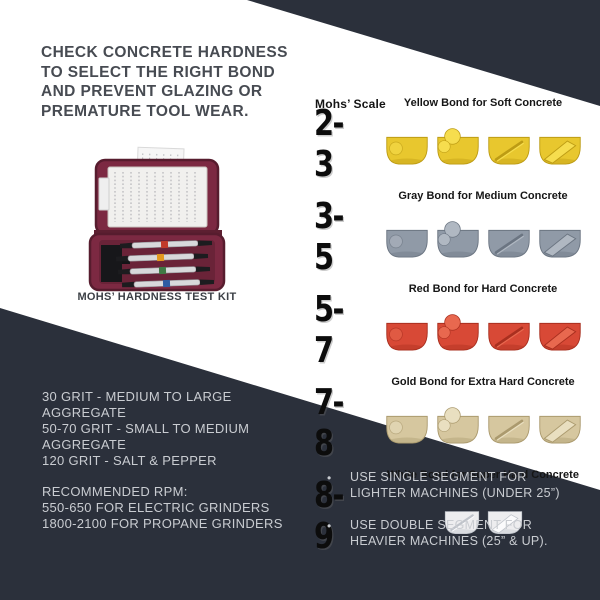  Describe the element at coordinates (483, 475) in the screenshot. I see `bond-label: White Bond for Super Hard Concrete` at that location.